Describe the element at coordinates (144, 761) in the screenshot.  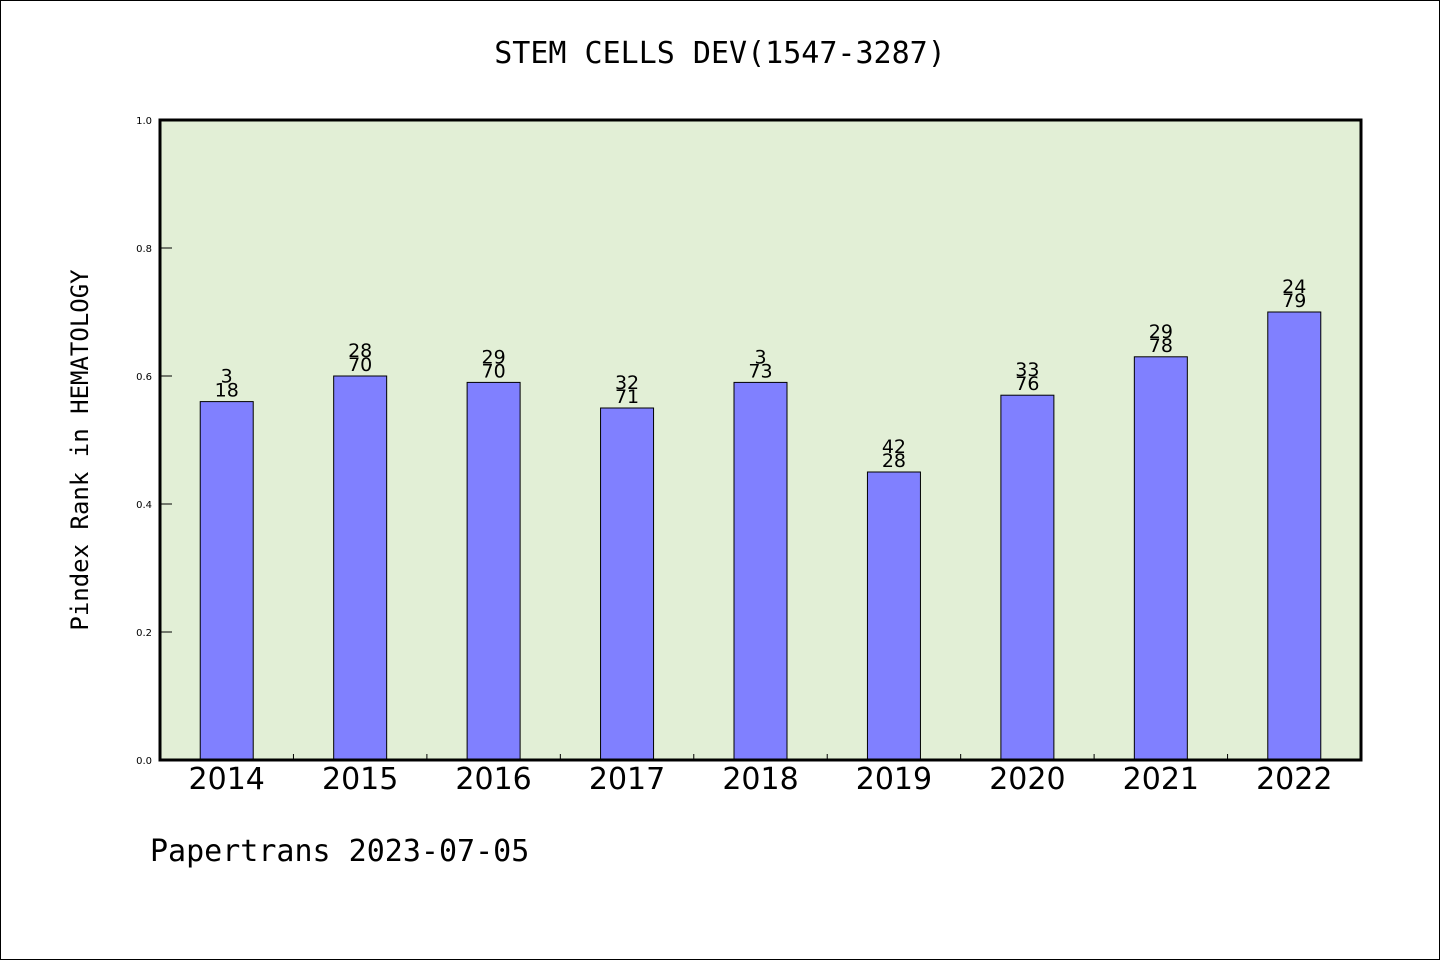
I see `y-tick-label: 0.0` at that location.